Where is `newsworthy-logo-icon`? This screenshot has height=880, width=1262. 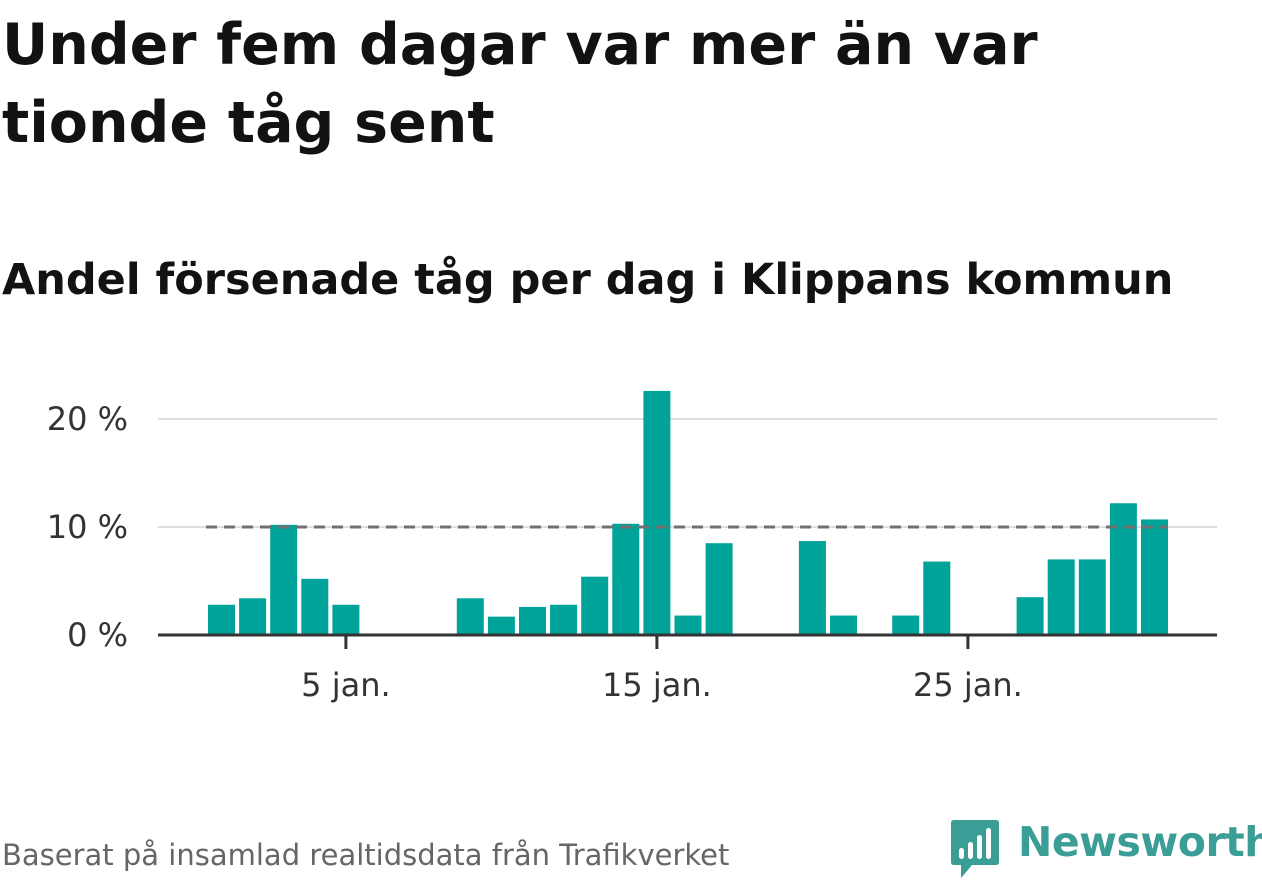
newsworthy-logo-icon is located at coordinates (975, 849).